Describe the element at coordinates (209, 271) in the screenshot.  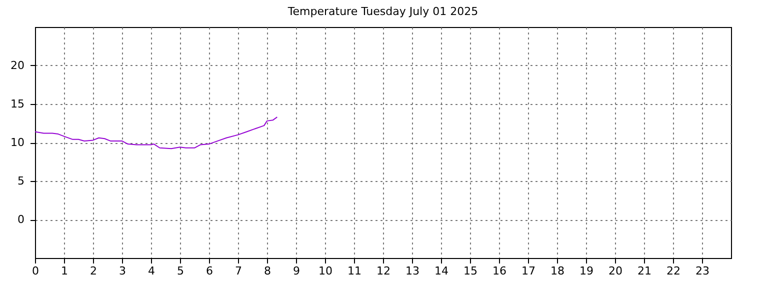
I see `x-tick-label: 6` at that location.